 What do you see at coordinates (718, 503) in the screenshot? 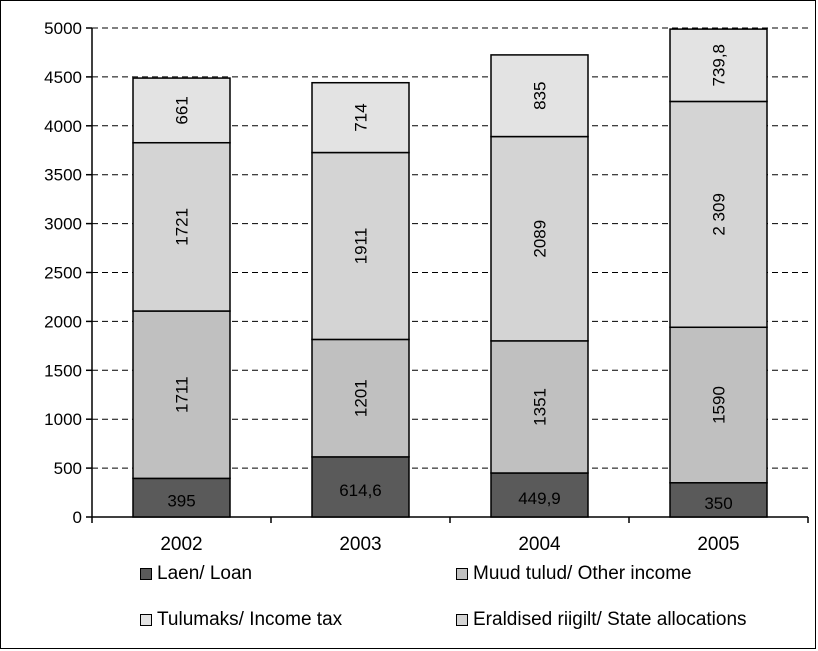
I see `data-label-2005-series-0: 350` at bounding box center [718, 503].